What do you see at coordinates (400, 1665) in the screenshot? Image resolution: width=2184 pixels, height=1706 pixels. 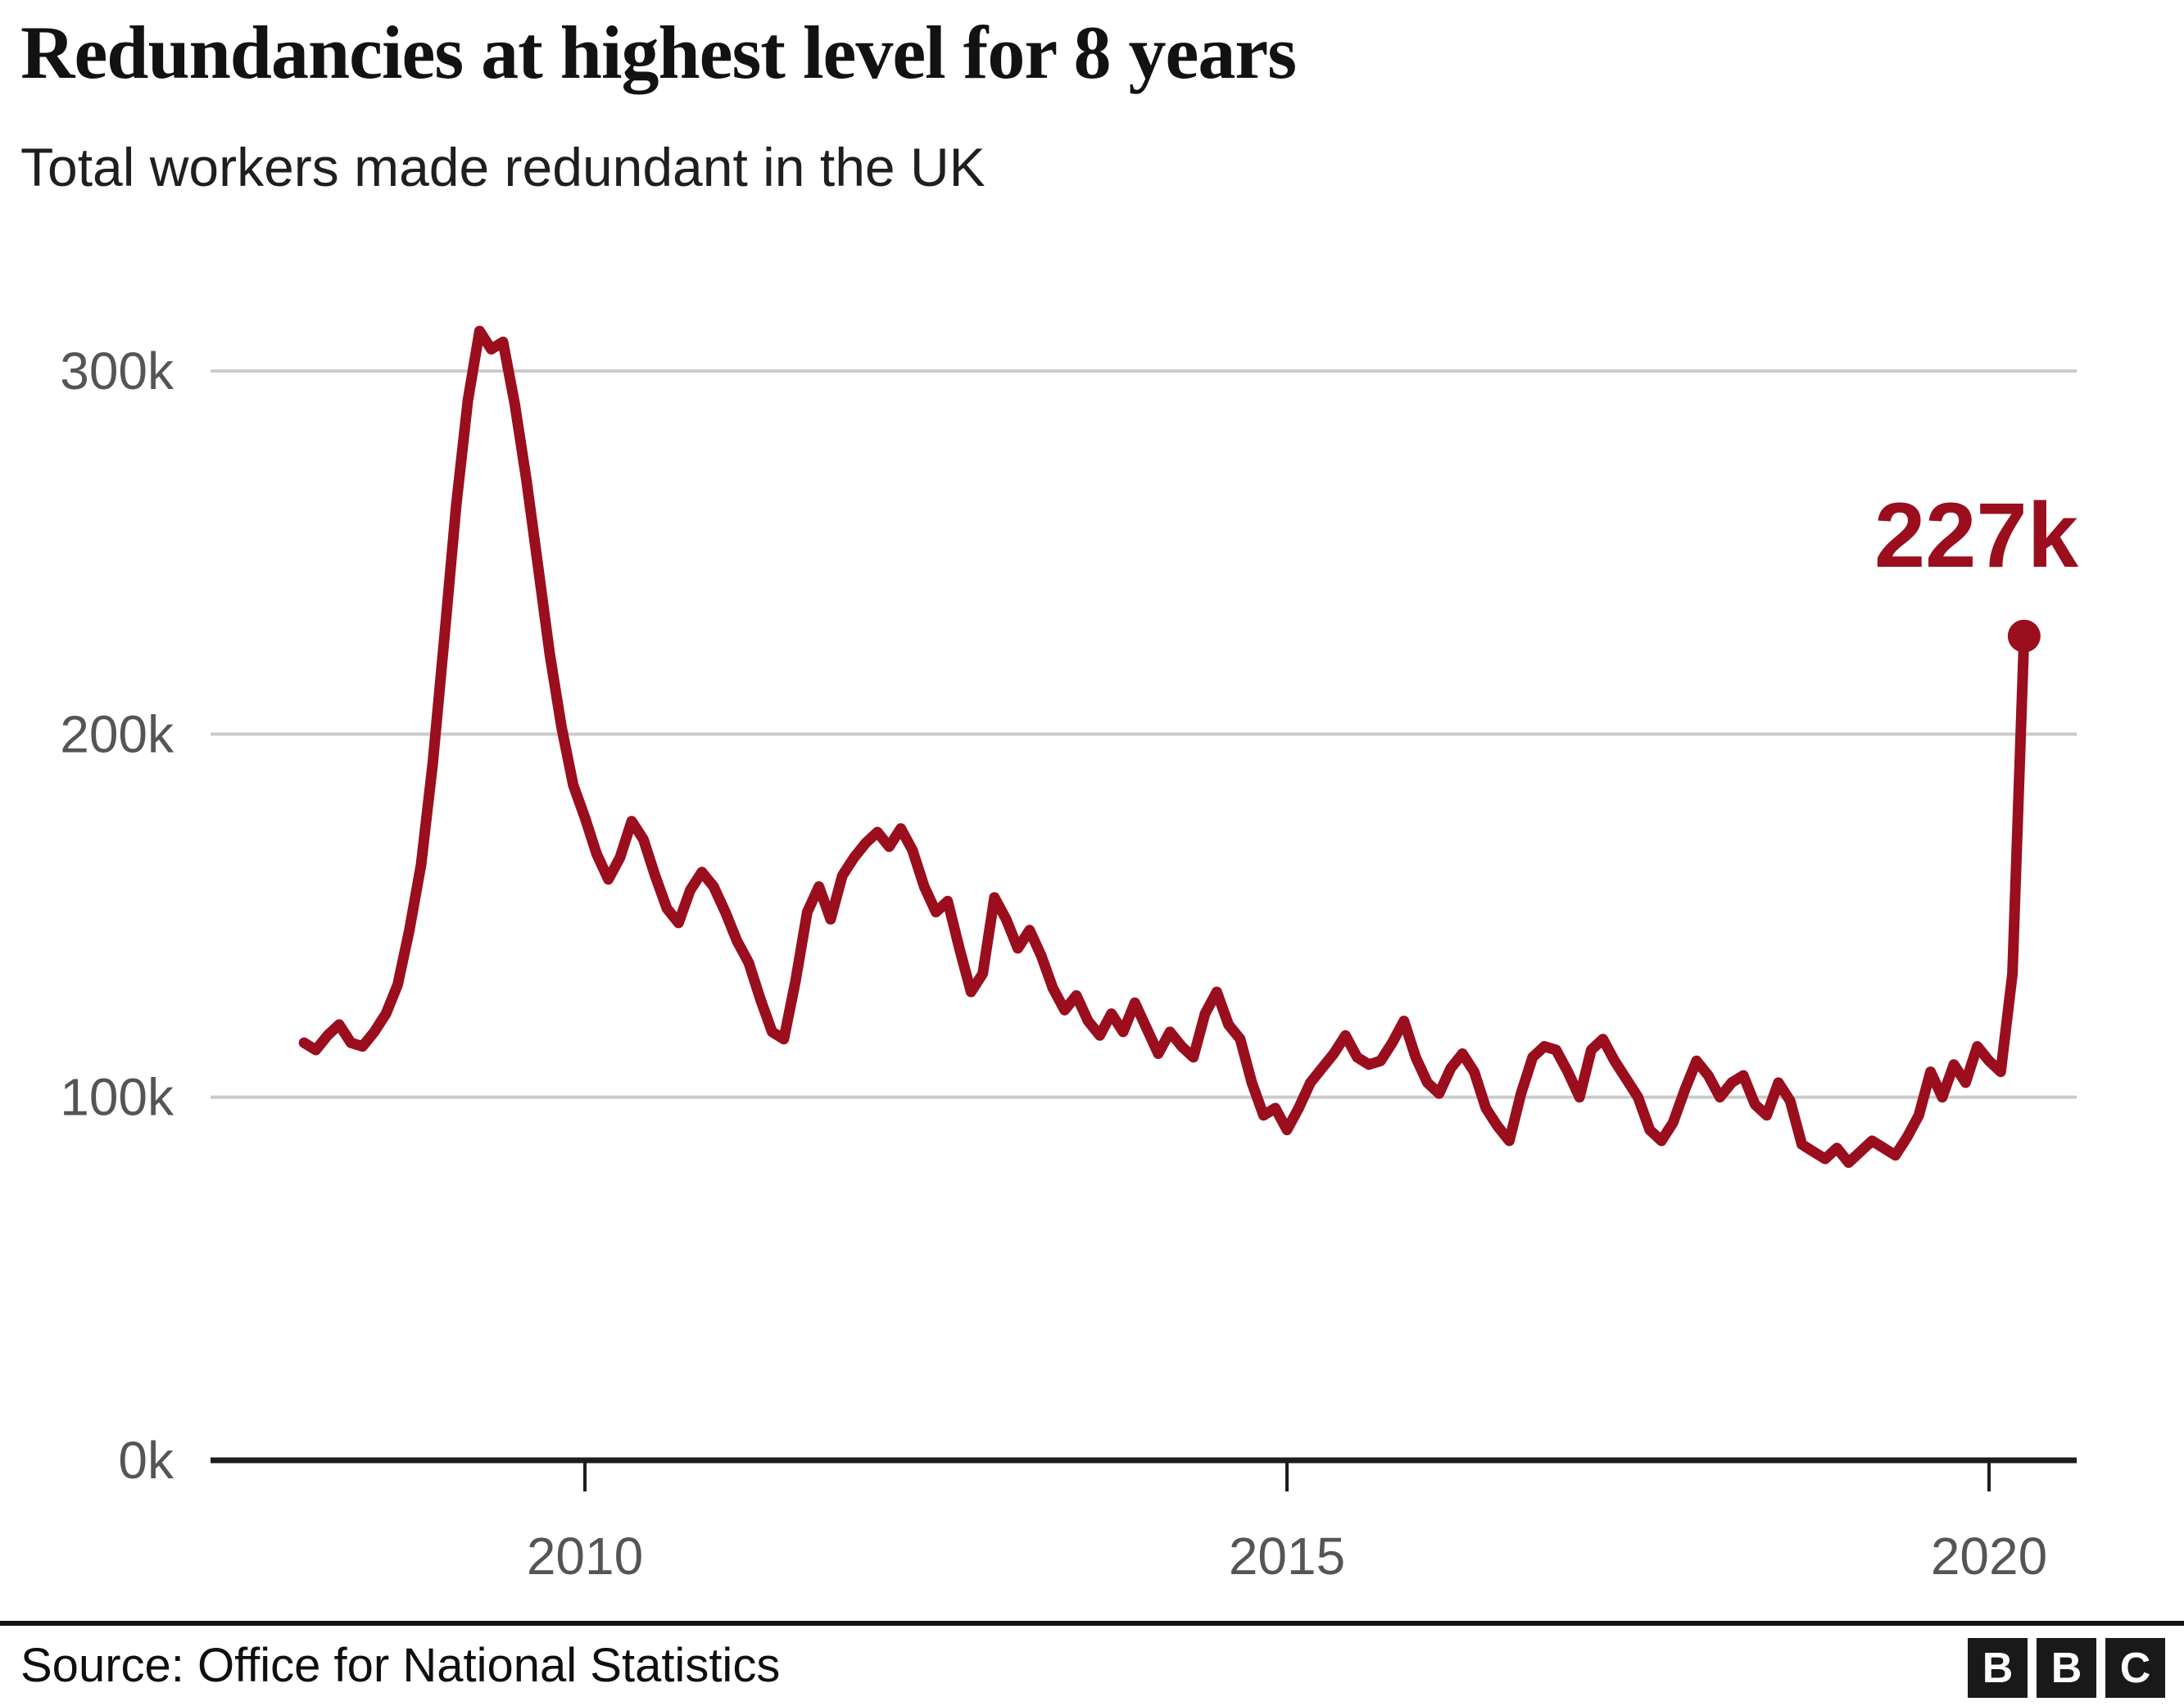 I see `source-note: Source: Office for National Statistics` at bounding box center [400, 1665].